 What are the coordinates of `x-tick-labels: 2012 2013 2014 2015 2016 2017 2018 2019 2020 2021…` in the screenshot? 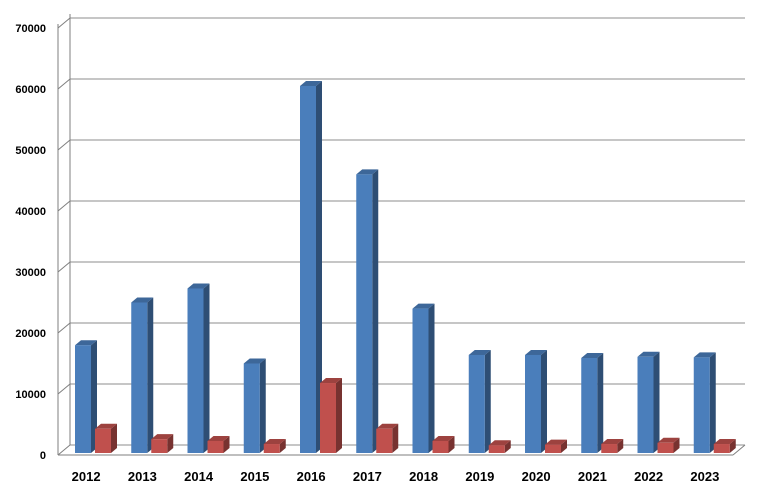 It's located at (396, 476).